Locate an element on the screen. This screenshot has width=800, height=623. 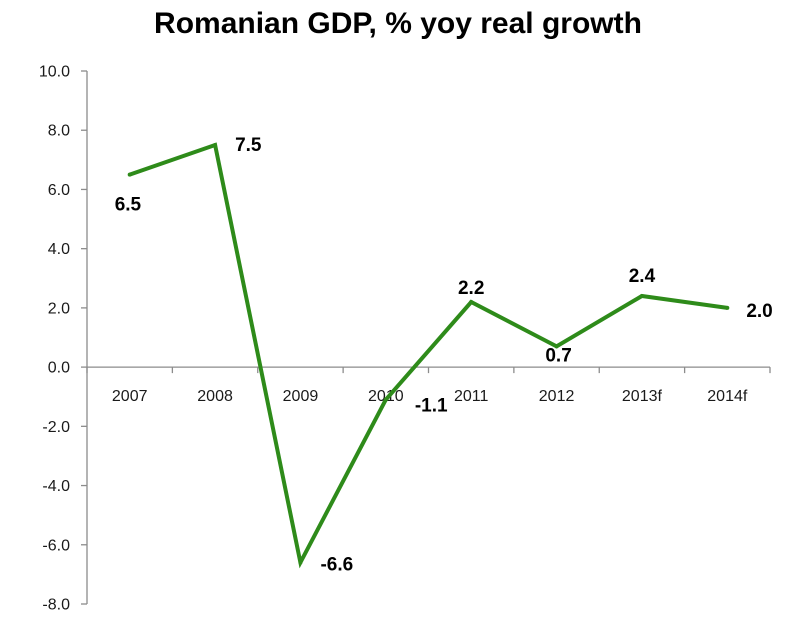
y-tick-label: -6.0 is located at coordinates (56, 545).